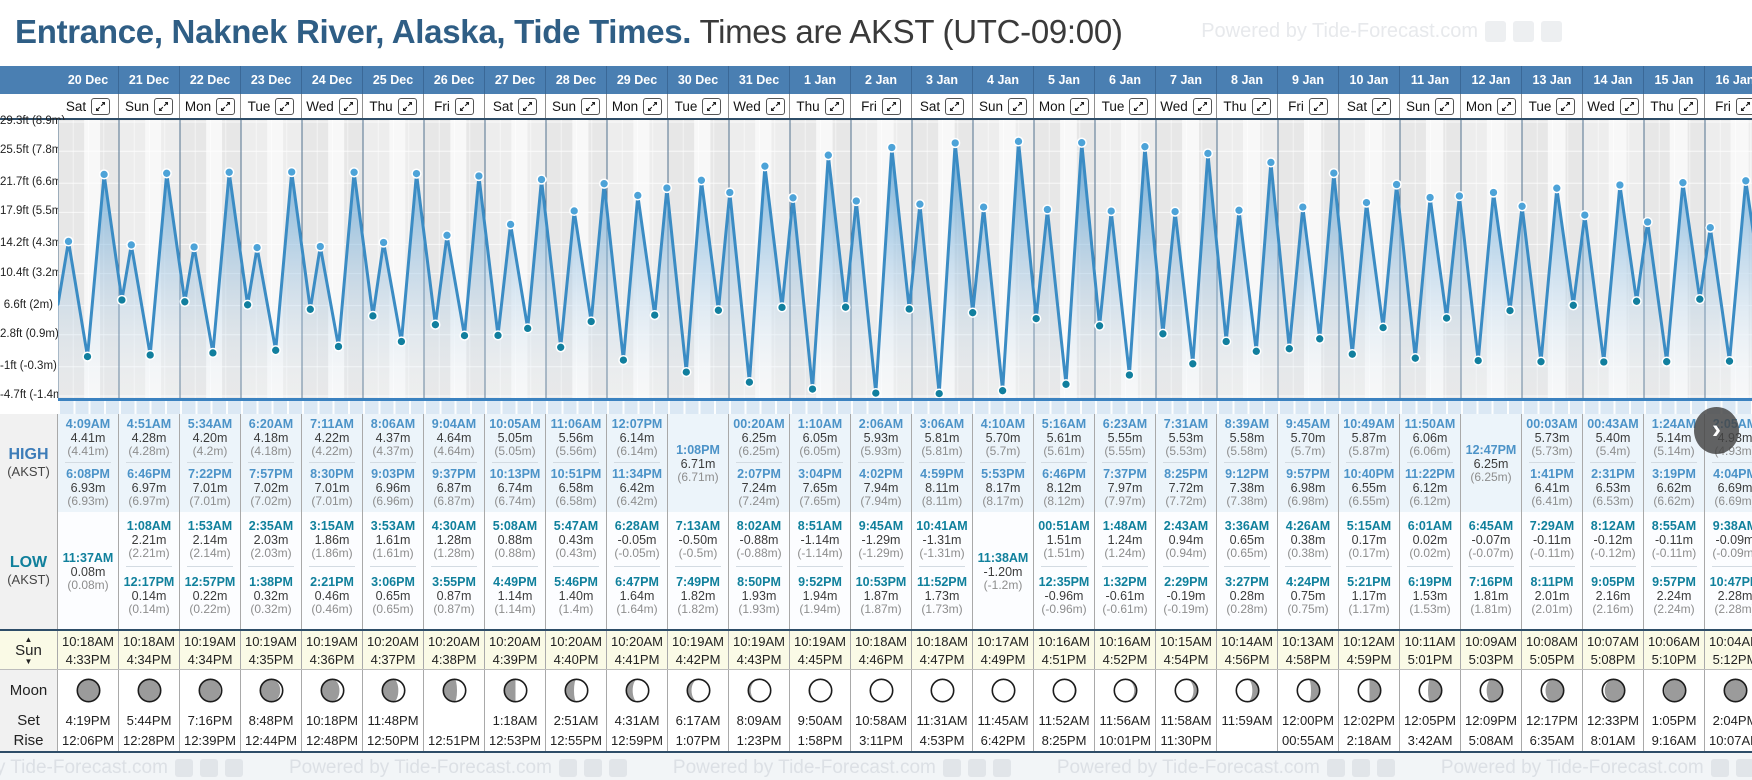 The image size is (1752, 780). Describe the element at coordinates (1064, 424) in the screenshot. I see `tide-time: 5:16AM` at that location.